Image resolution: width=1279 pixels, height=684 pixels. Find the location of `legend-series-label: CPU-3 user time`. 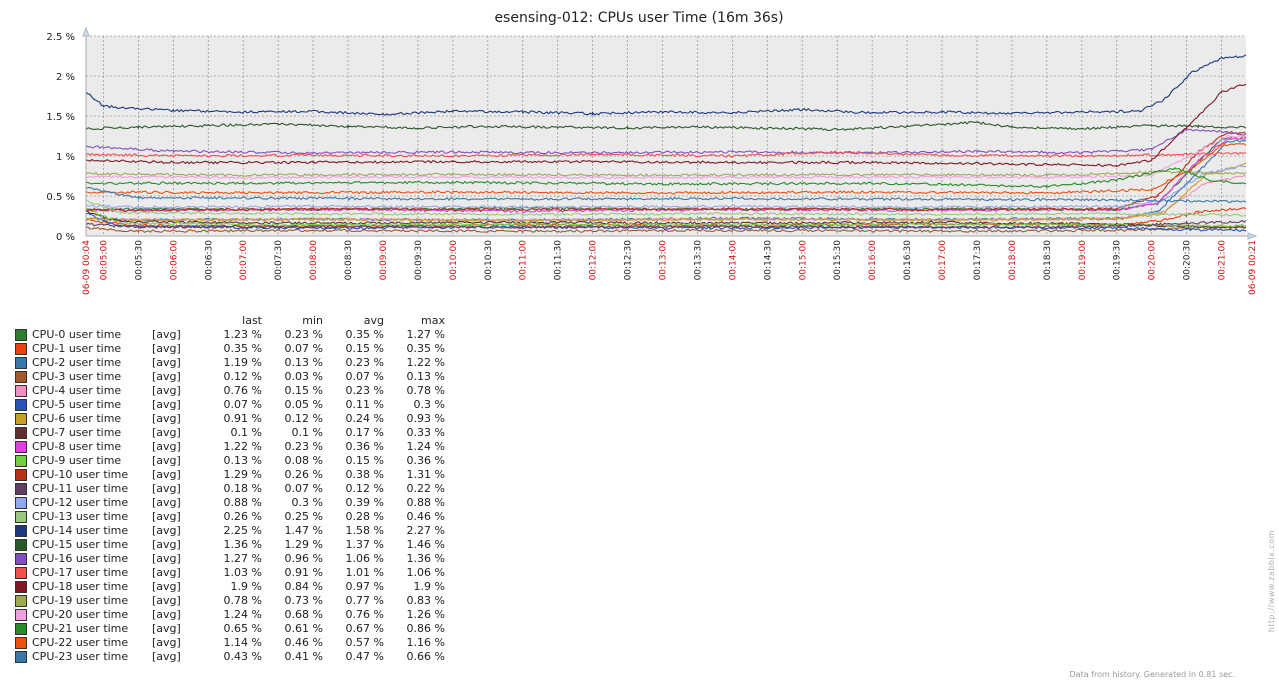

legend-series-label: CPU-3 user time is located at coordinates (77, 376).